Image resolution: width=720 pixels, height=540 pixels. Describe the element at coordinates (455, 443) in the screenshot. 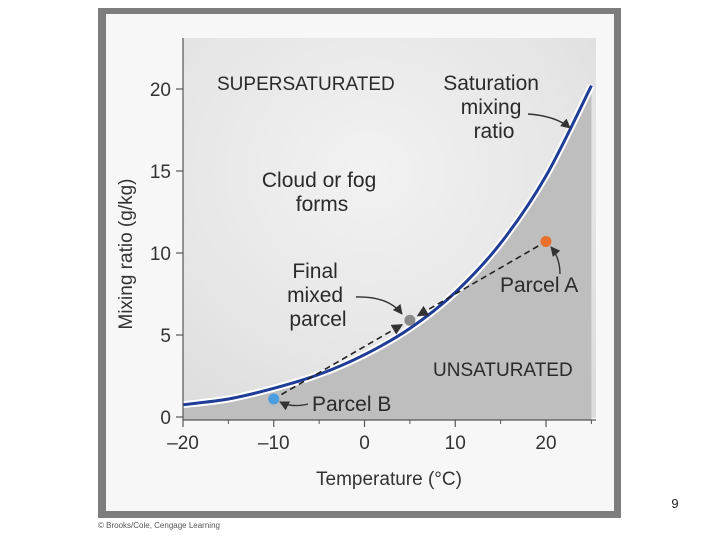

I see `x-tick-label: 10` at that location.